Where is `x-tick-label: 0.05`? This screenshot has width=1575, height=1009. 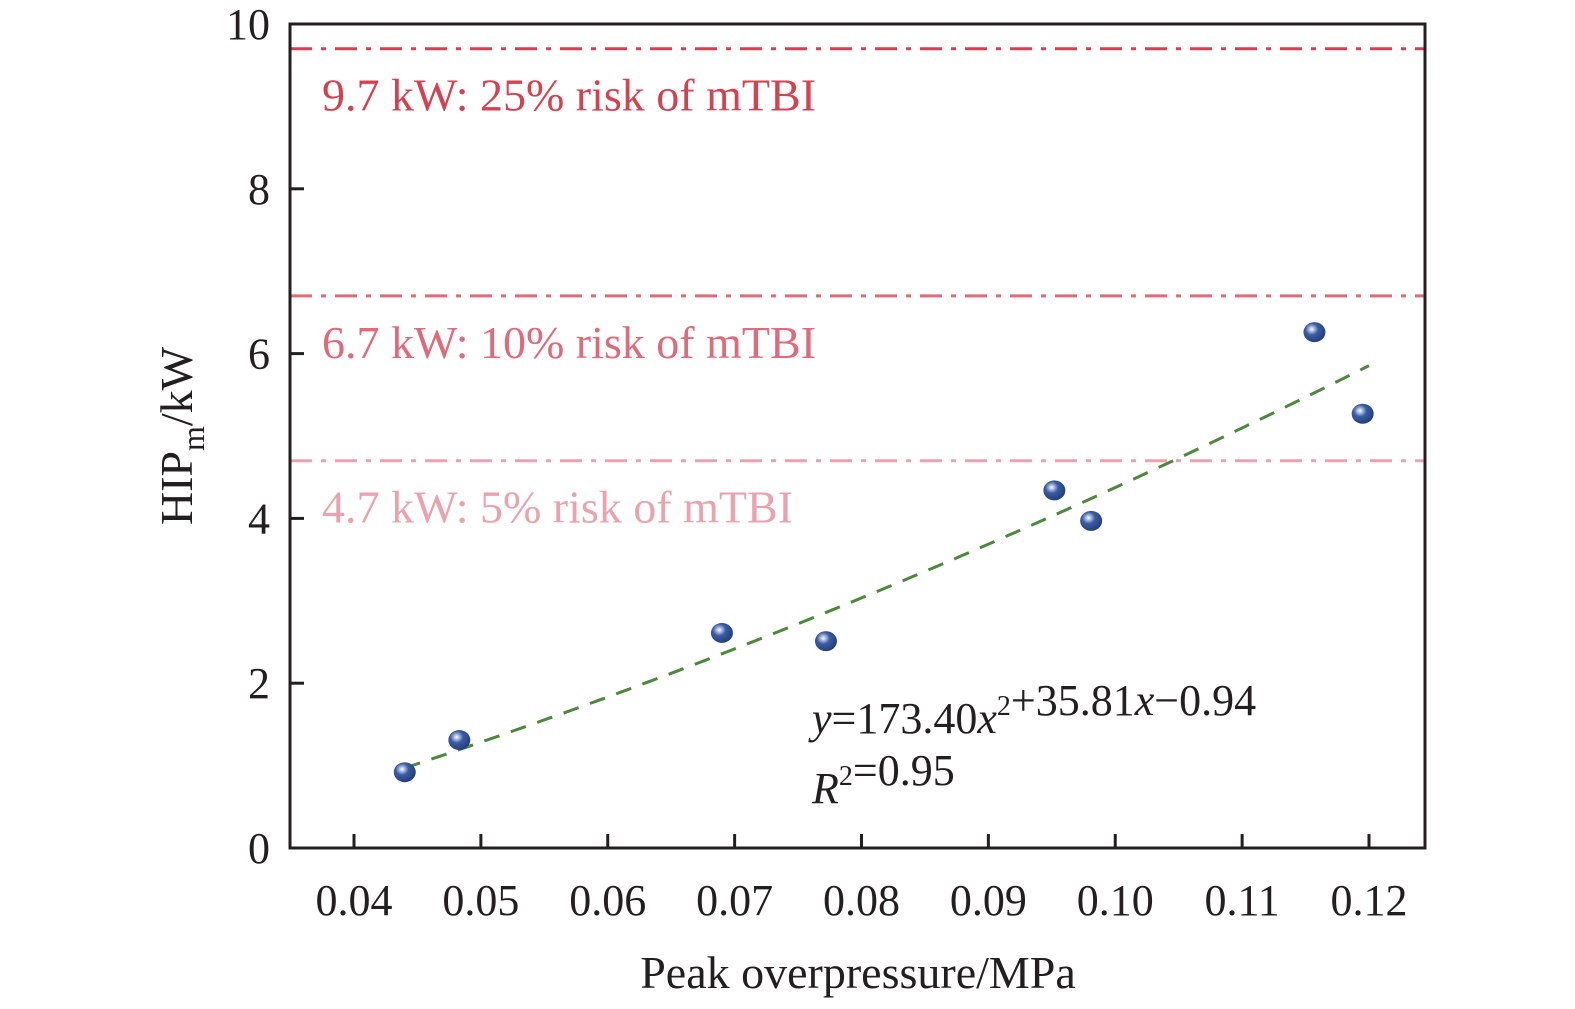 x-tick-label: 0.05 is located at coordinates (480, 900).